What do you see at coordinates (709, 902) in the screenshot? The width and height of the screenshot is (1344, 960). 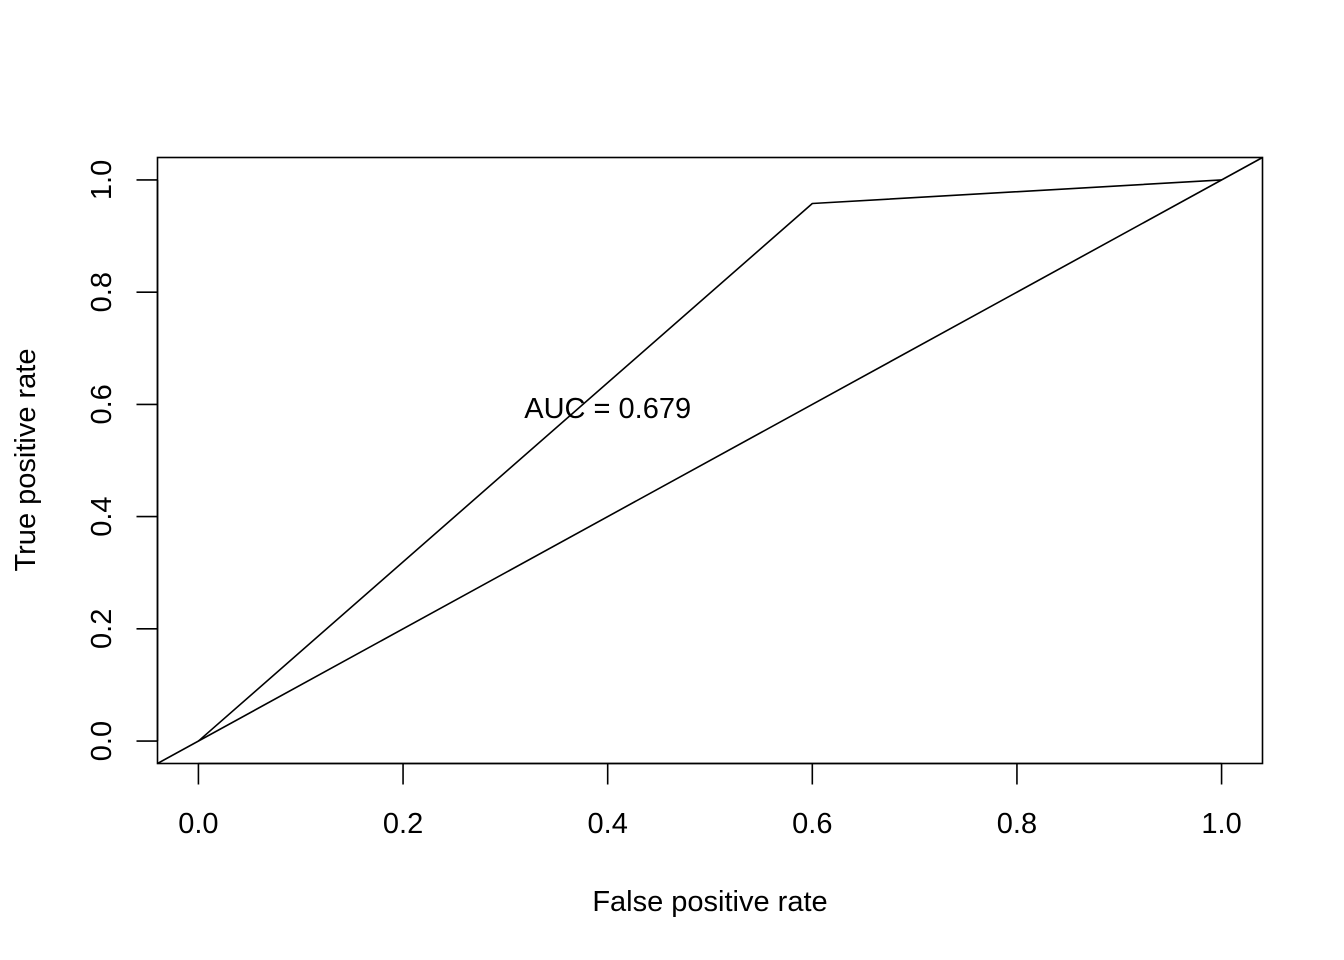 I see `x-axis-title: False positive rate` at bounding box center [709, 902].